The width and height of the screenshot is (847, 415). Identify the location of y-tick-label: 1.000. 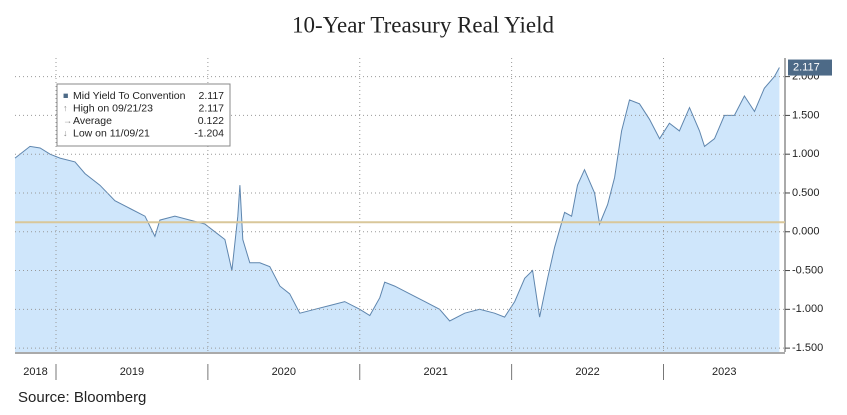
(806, 154).